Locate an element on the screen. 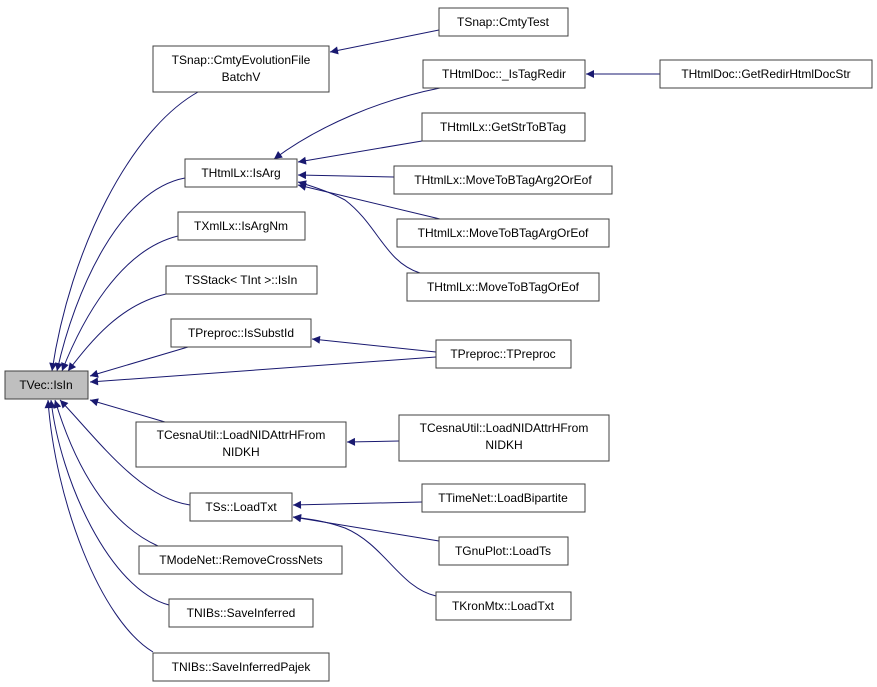  node-label: TModeNet::RemoveCrossNets is located at coordinates (240, 560).